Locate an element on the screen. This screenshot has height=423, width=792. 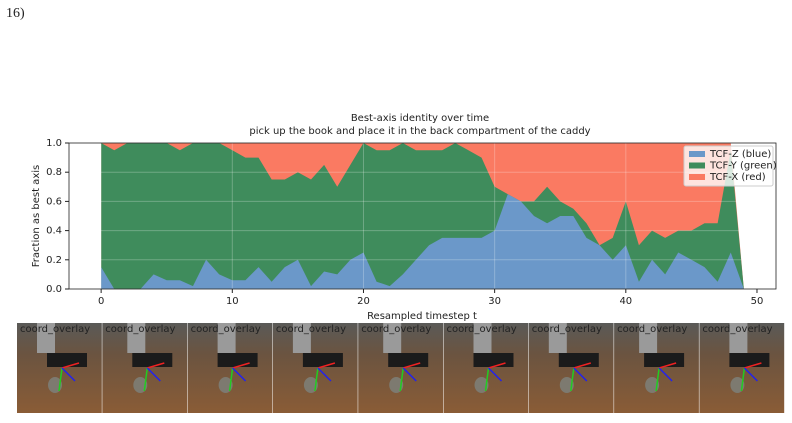
y-tick-label: 0.2 is located at coordinates (54, 260).